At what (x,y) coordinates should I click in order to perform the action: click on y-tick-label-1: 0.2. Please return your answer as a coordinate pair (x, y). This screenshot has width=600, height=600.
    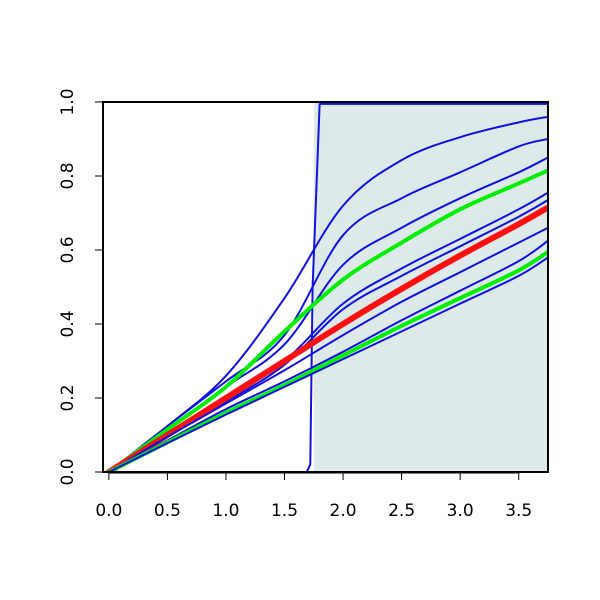
    Looking at the image, I should click on (68, 397).